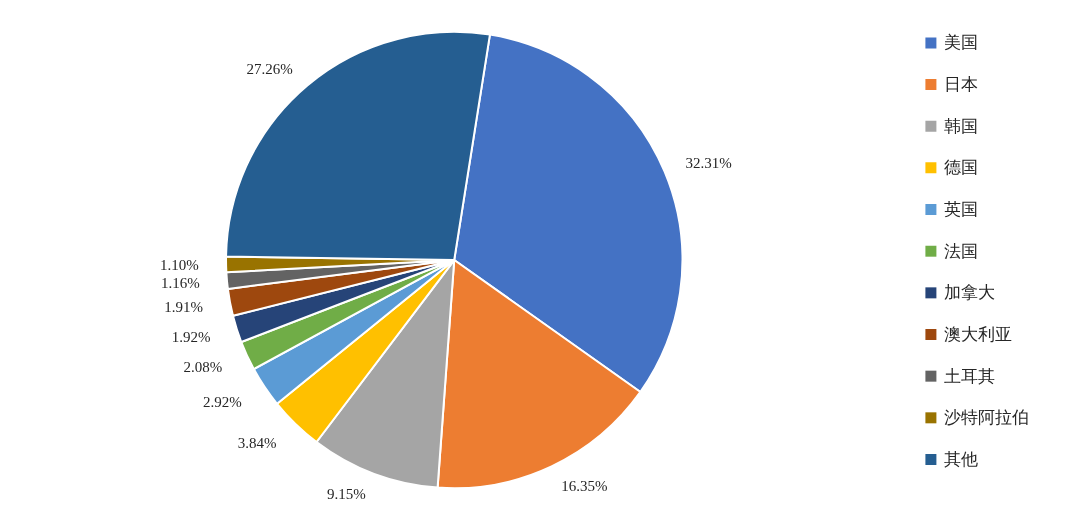 This screenshot has height=520, width=1080. Describe the element at coordinates (986, 418) in the screenshot. I see `legend-label: 沙特阿拉伯` at that location.